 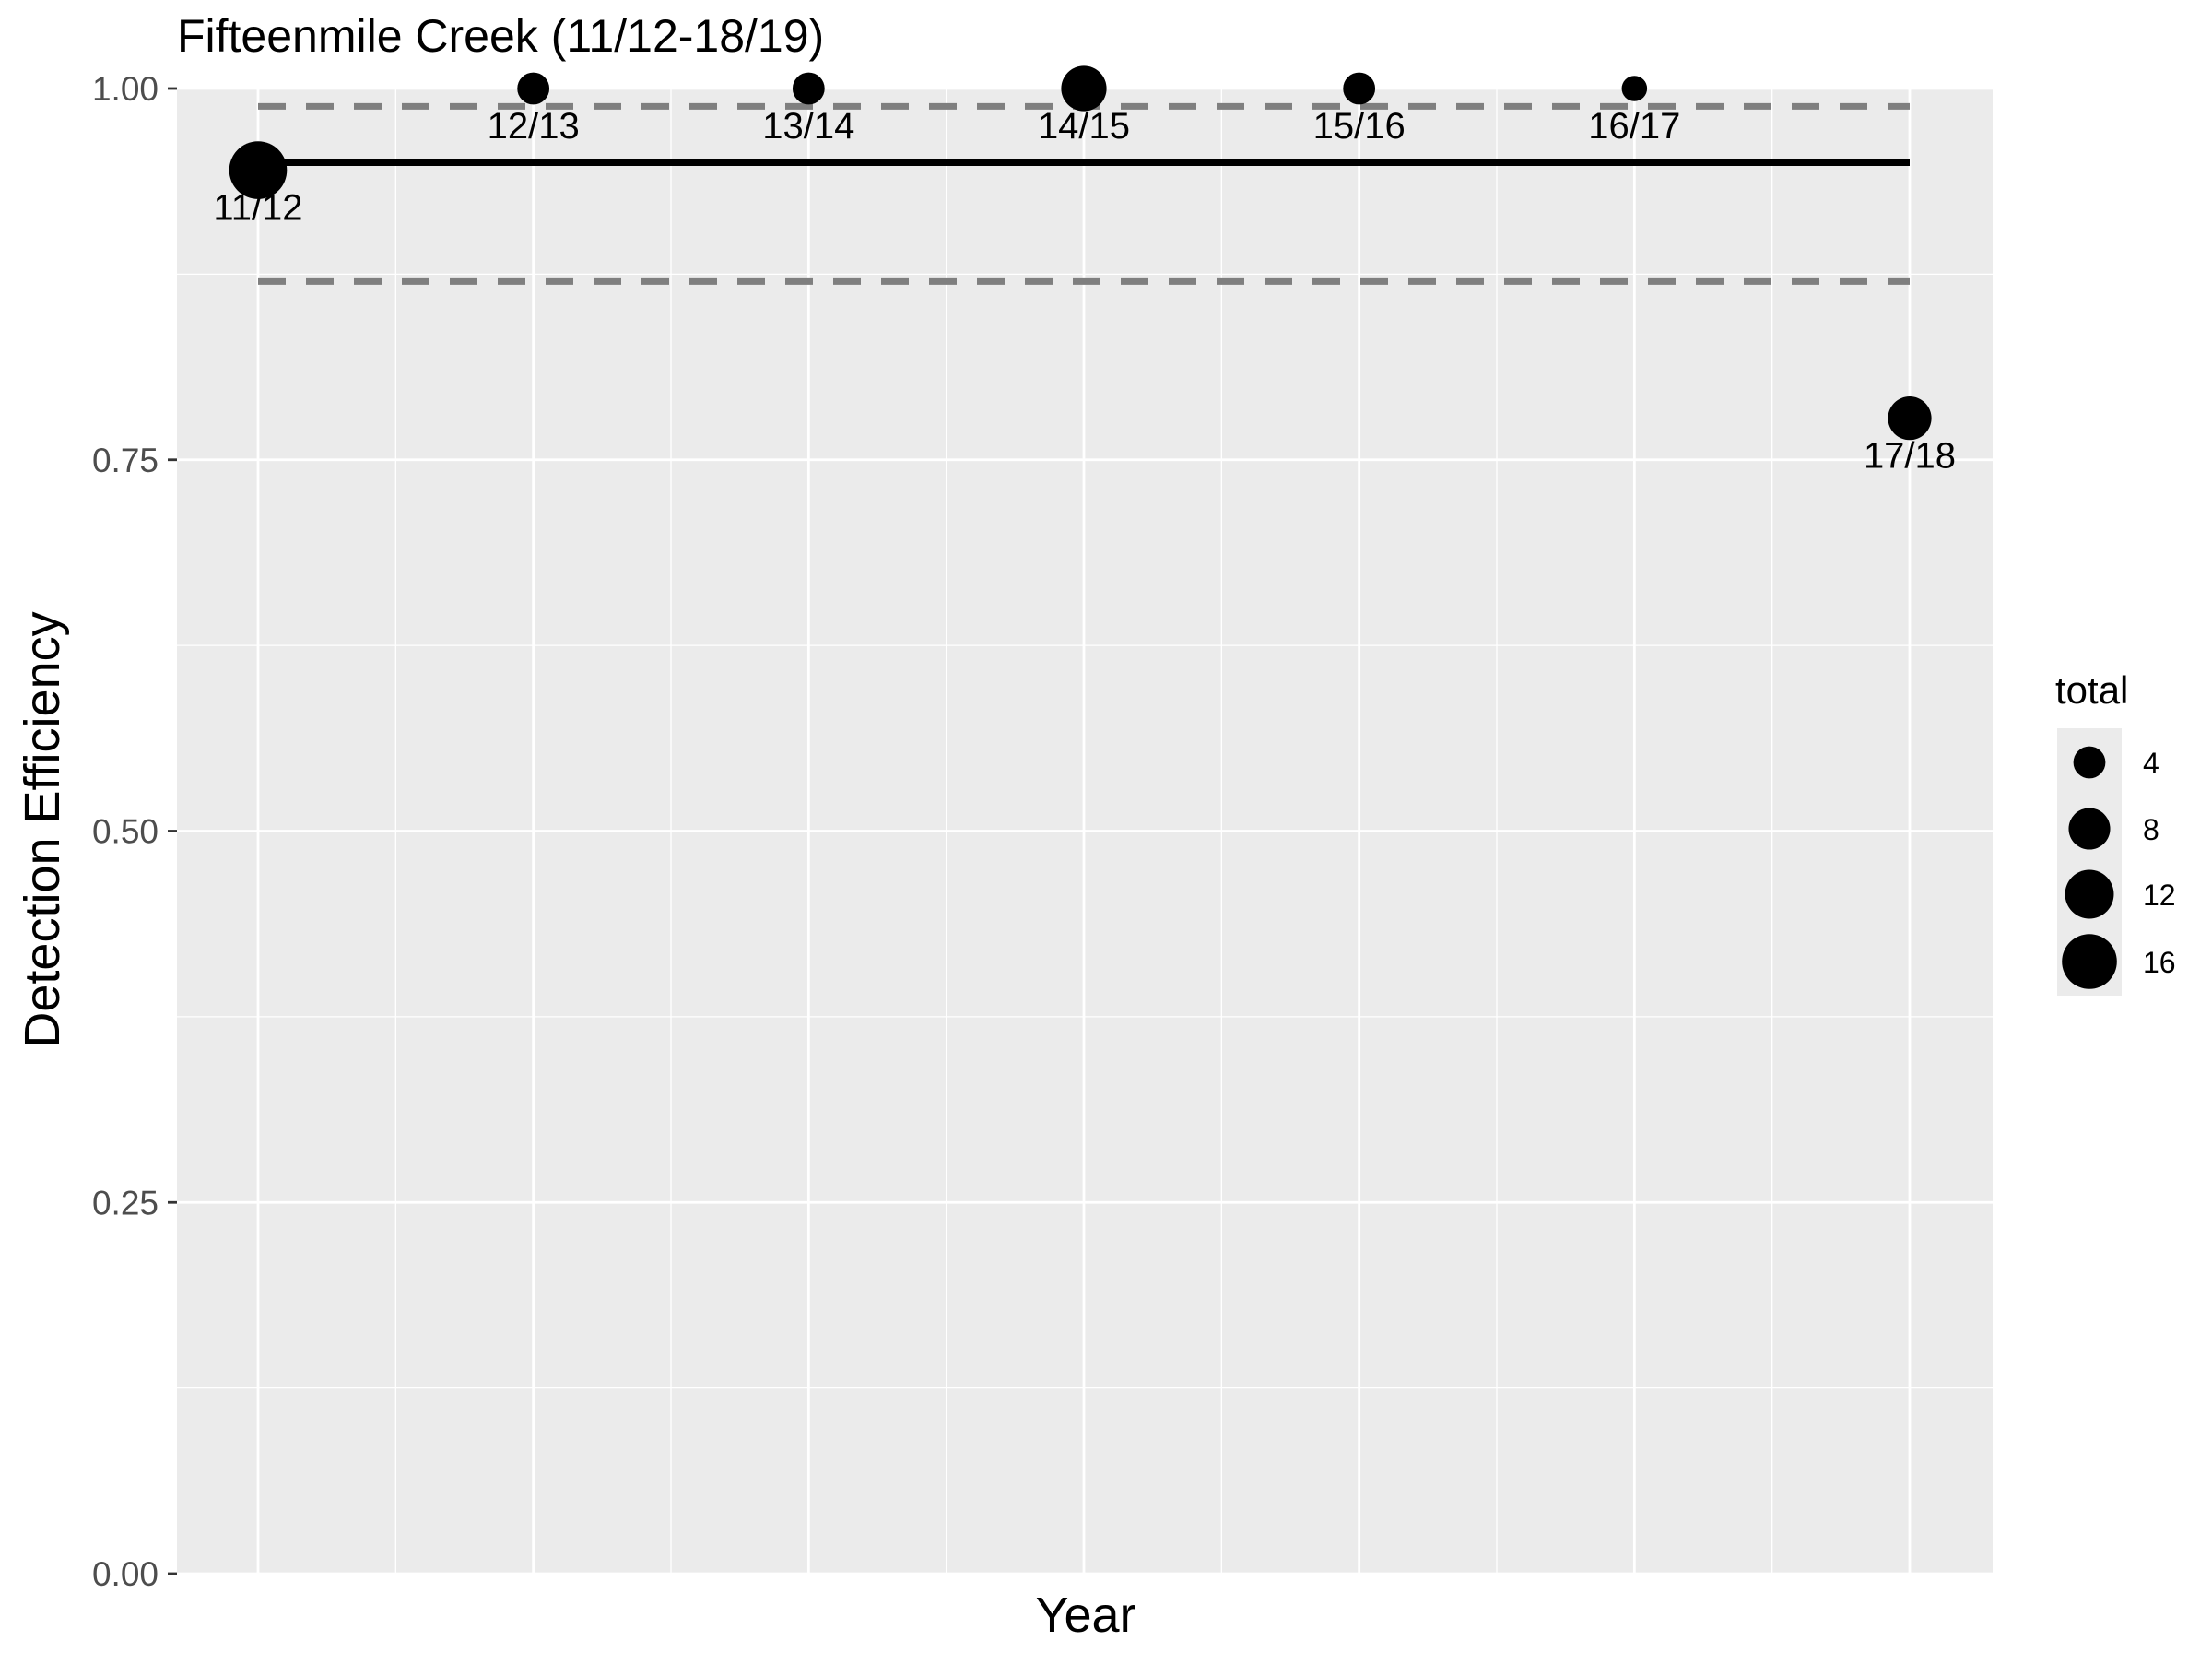 I want to click on y-tick-label: 0.25, so click(x=125, y=1202).